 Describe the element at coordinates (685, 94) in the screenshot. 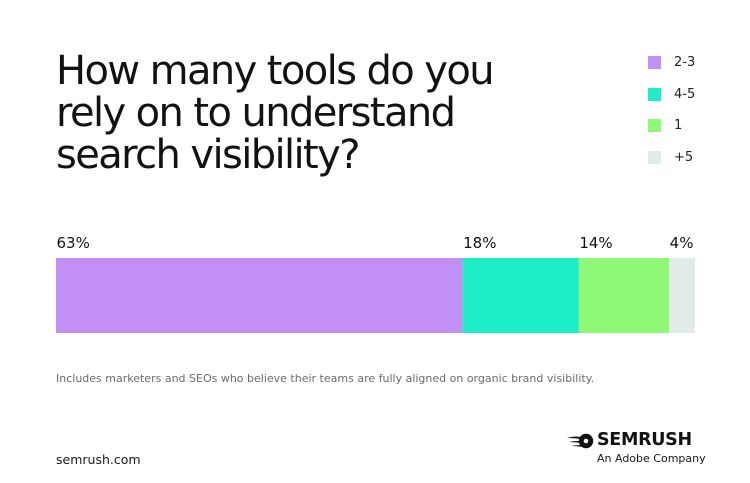

I see `legend-label: 4-5` at that location.